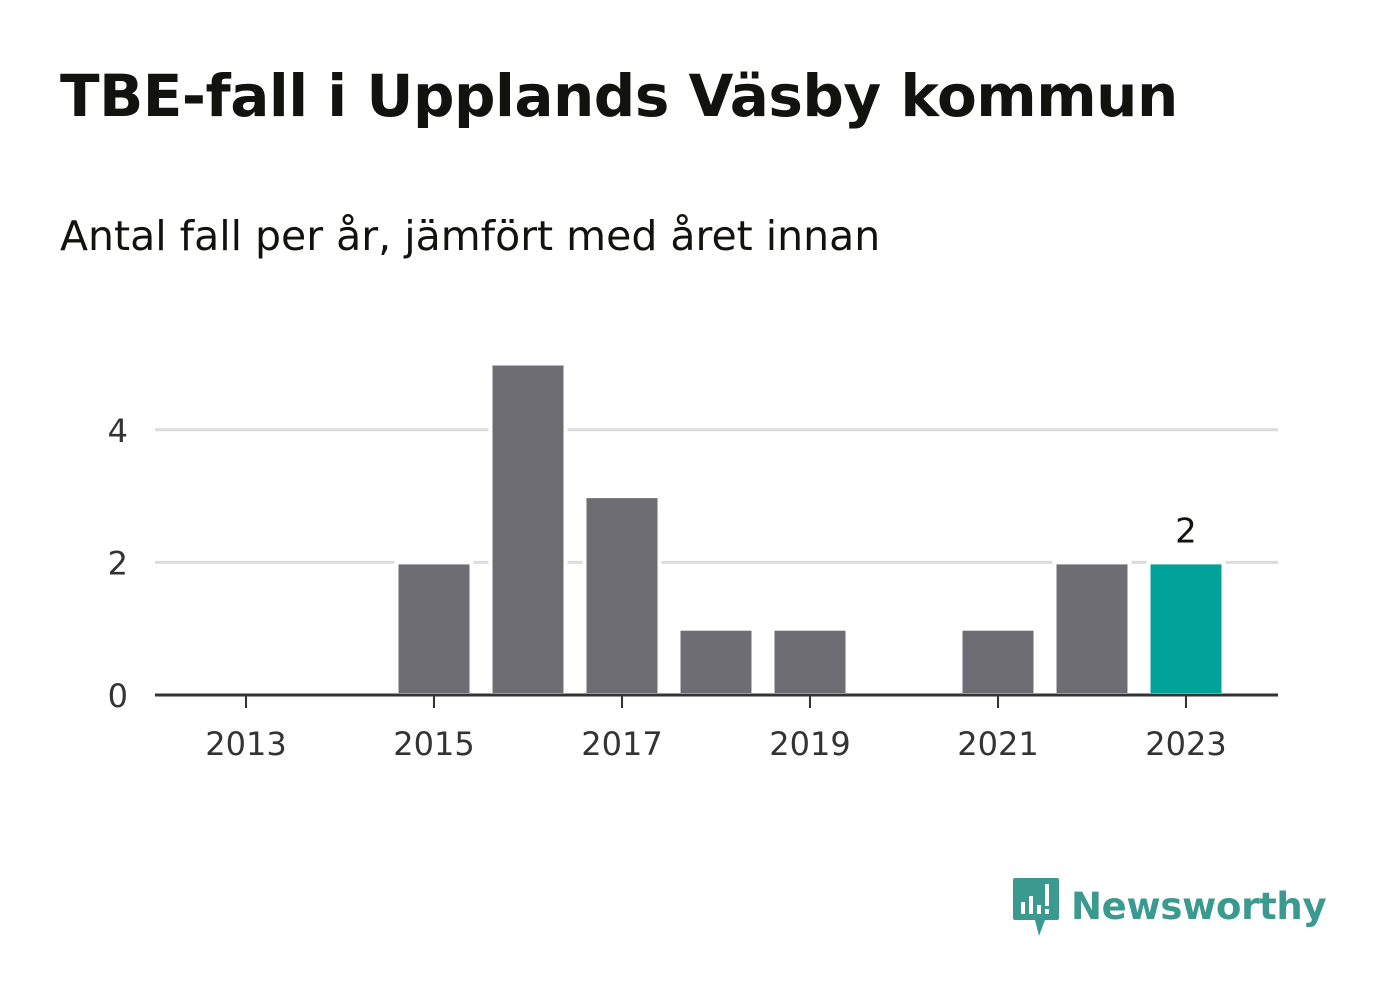 This screenshot has width=1382, height=999. Describe the element at coordinates (621, 744) in the screenshot. I see `x-tick-label: 2017` at that location.